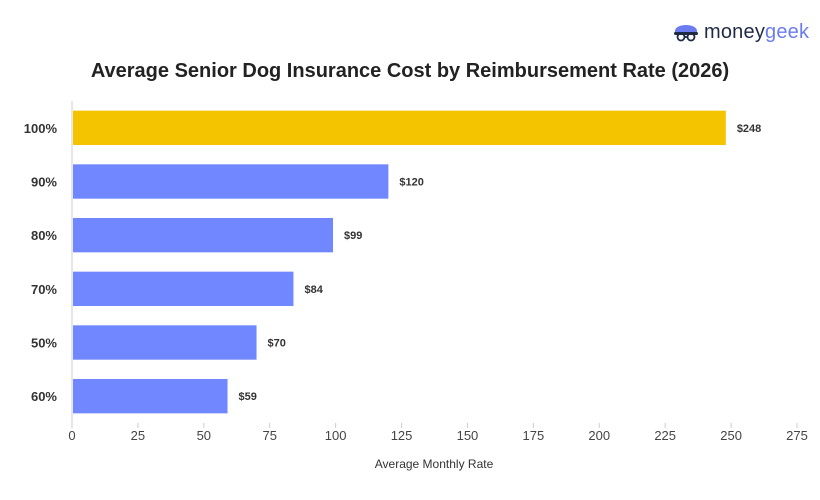  What do you see at coordinates (665, 435) in the screenshot?
I see `x-tick-label-9: 225` at bounding box center [665, 435].